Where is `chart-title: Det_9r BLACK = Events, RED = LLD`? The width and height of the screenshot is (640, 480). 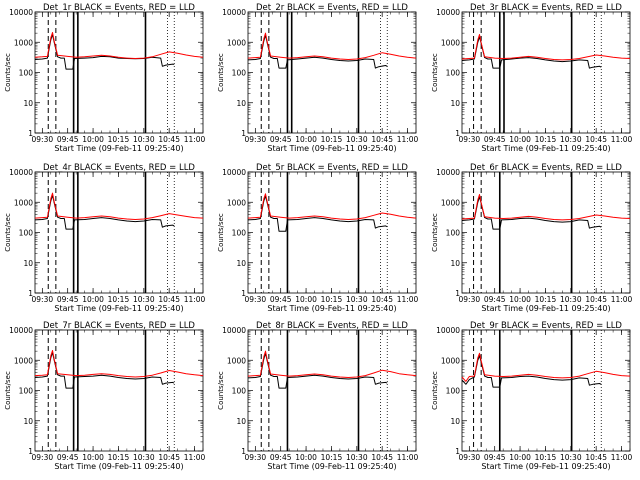
chart-title: Det_9r BLACK = Events, RED = LLD is located at coordinates (546, 326).